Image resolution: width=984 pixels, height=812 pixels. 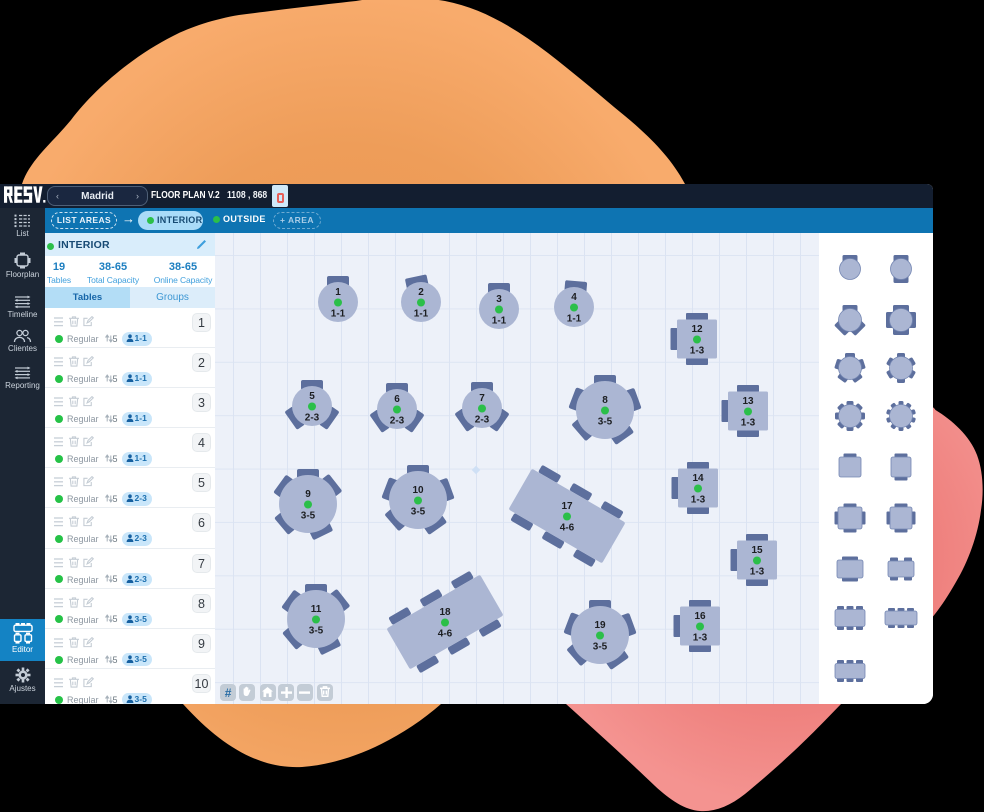 What do you see at coordinates (185, 194) in the screenshot?
I see `svg-text: FLOOR PLAN V.2` at bounding box center [185, 194].